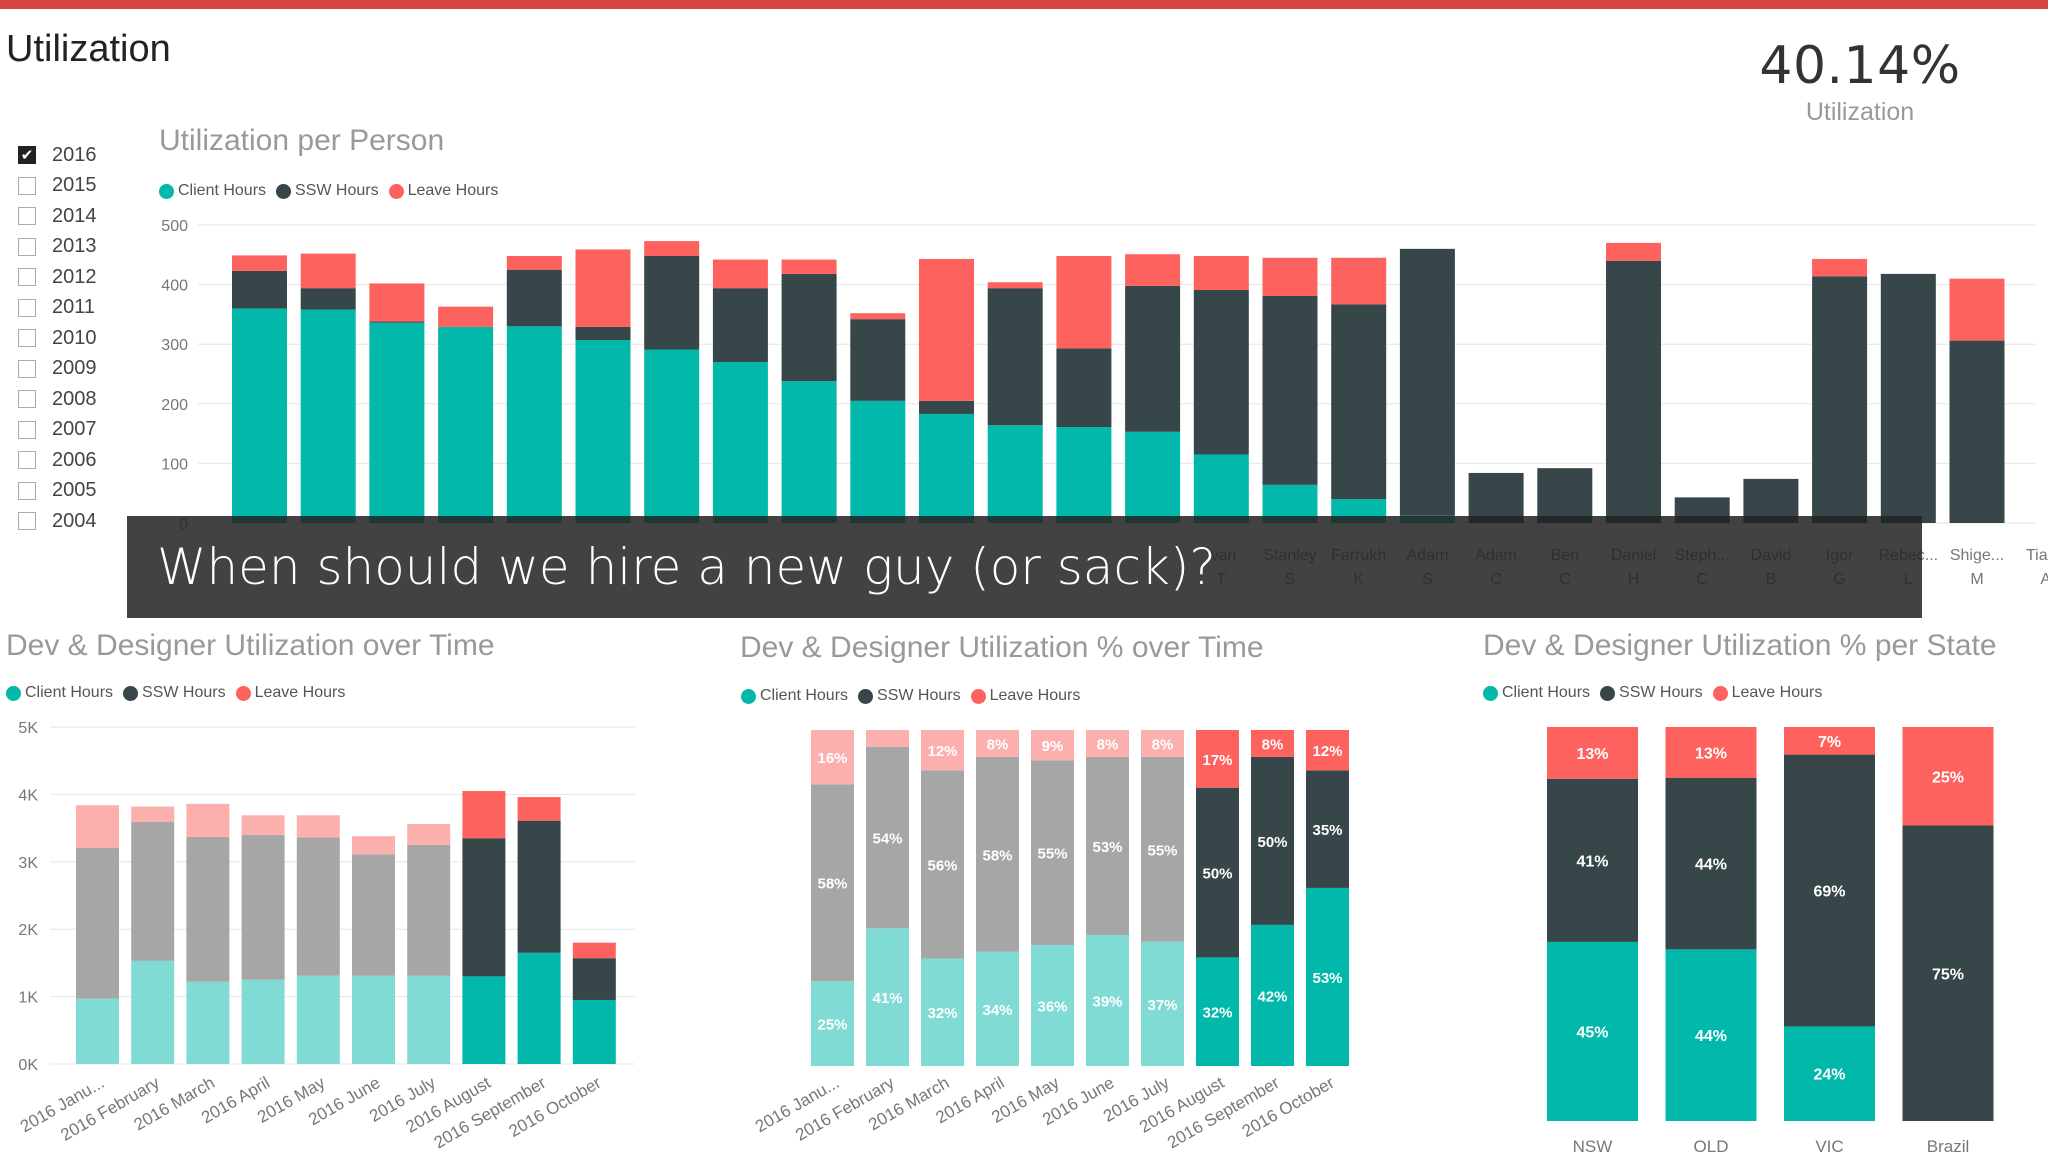 The width and height of the screenshot is (2048, 1152). I want to click on over-time-legend: Client Hours SSW Hours Leave Hours, so click(180, 693).